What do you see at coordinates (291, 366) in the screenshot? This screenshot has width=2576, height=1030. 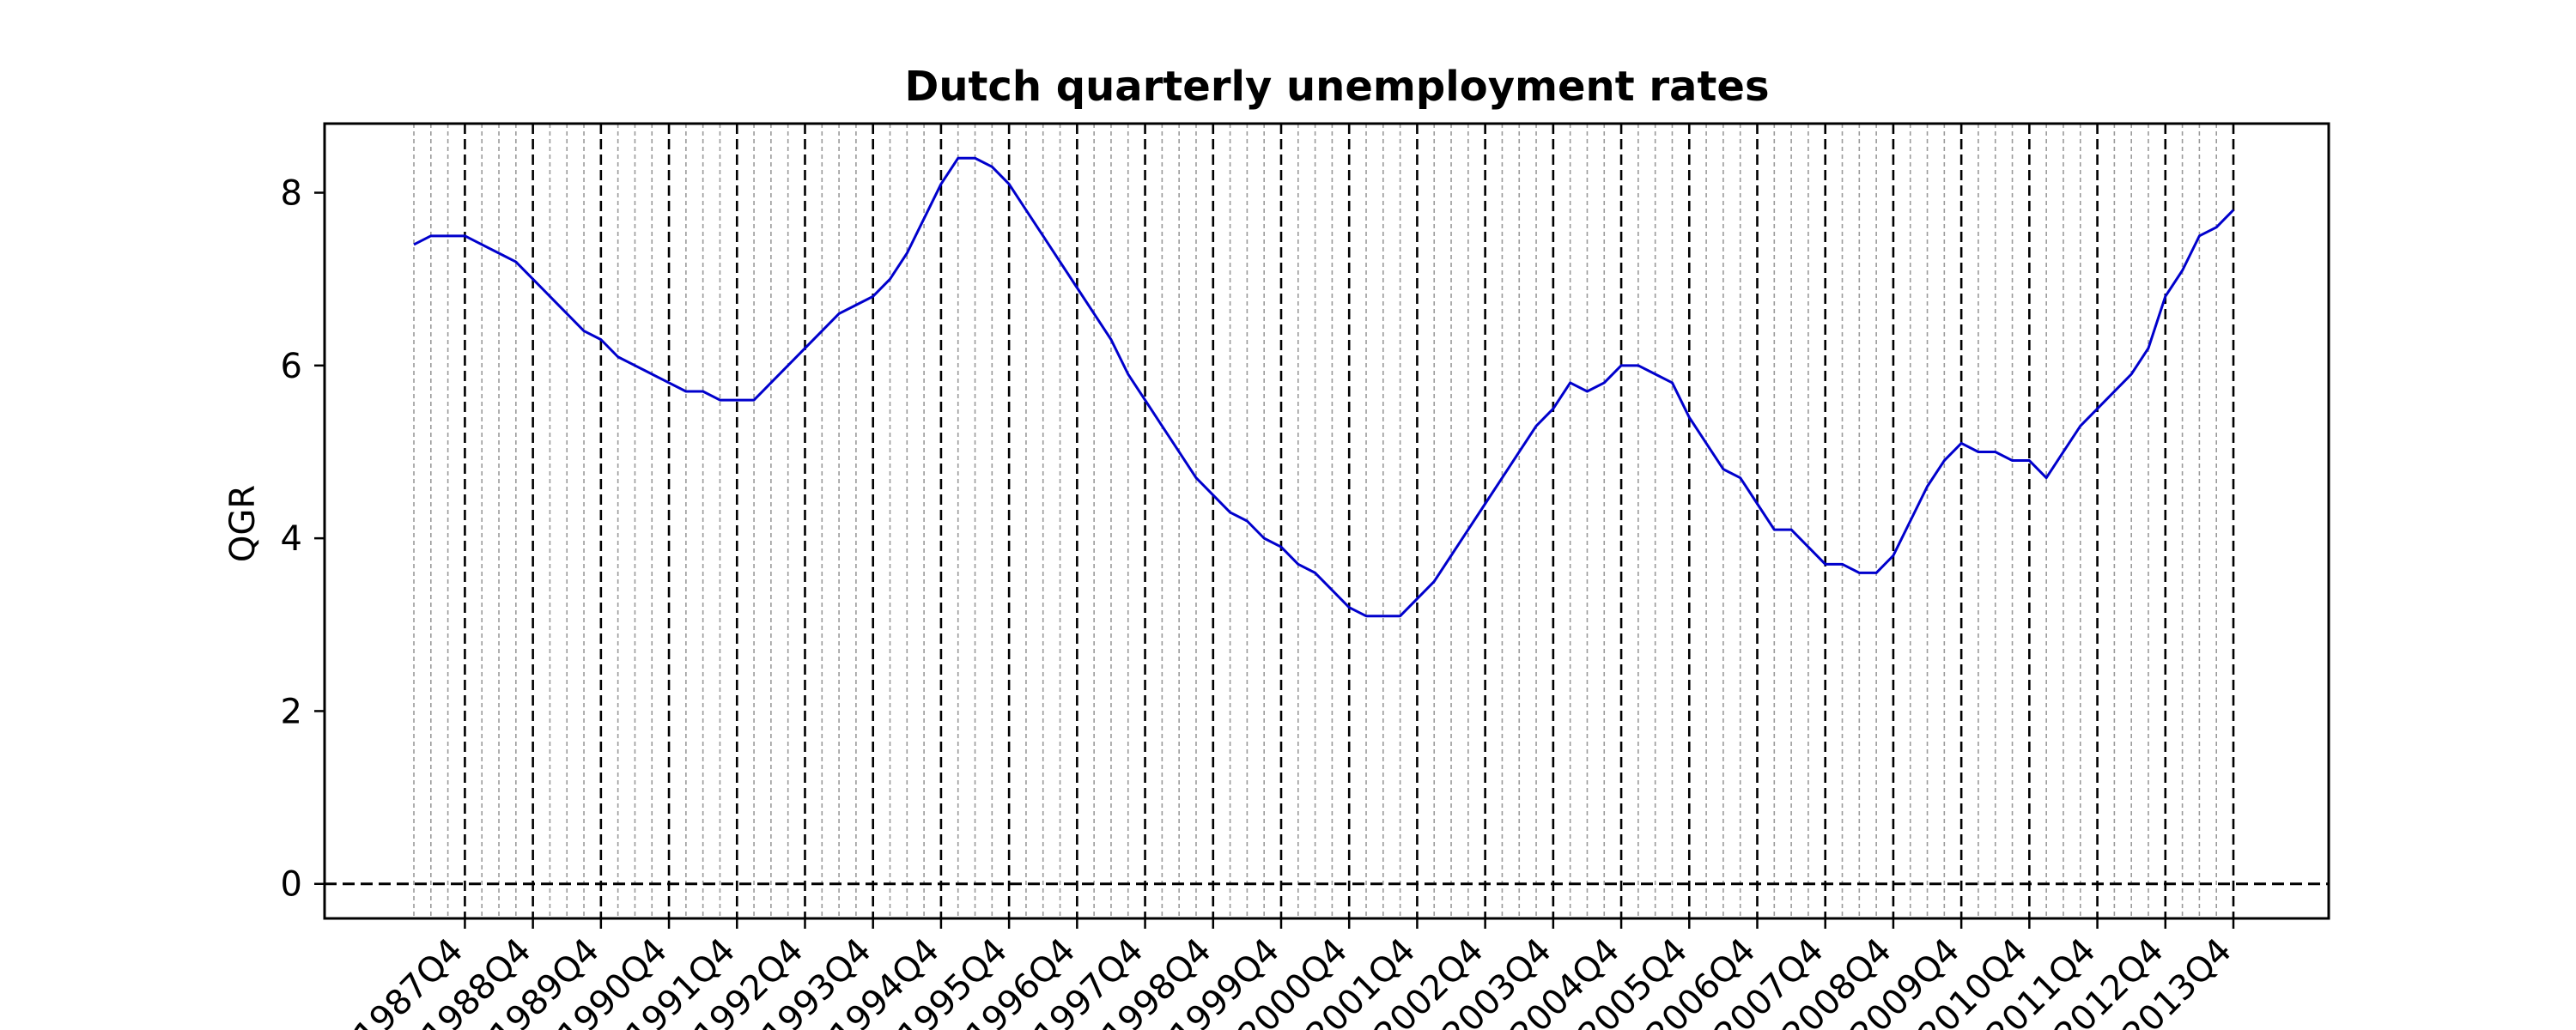 I see `y-tick-label: 6` at bounding box center [291, 366].